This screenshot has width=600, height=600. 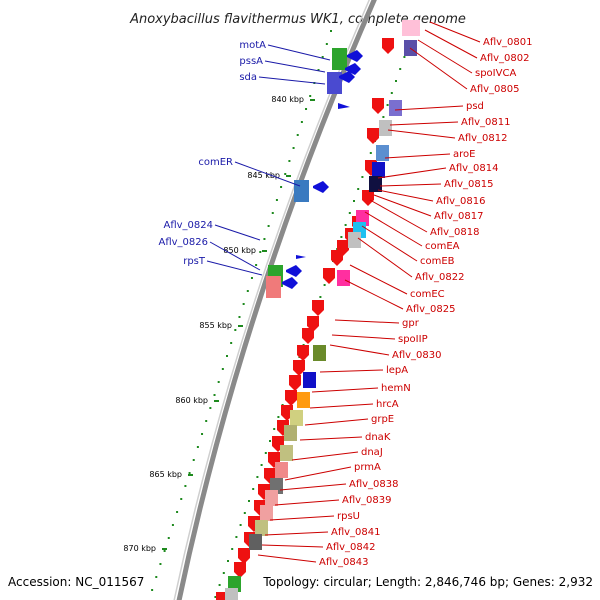 What do you see at coordinates (248, 77) in the screenshot?
I see `gene-label-left: sda` at bounding box center [248, 77].